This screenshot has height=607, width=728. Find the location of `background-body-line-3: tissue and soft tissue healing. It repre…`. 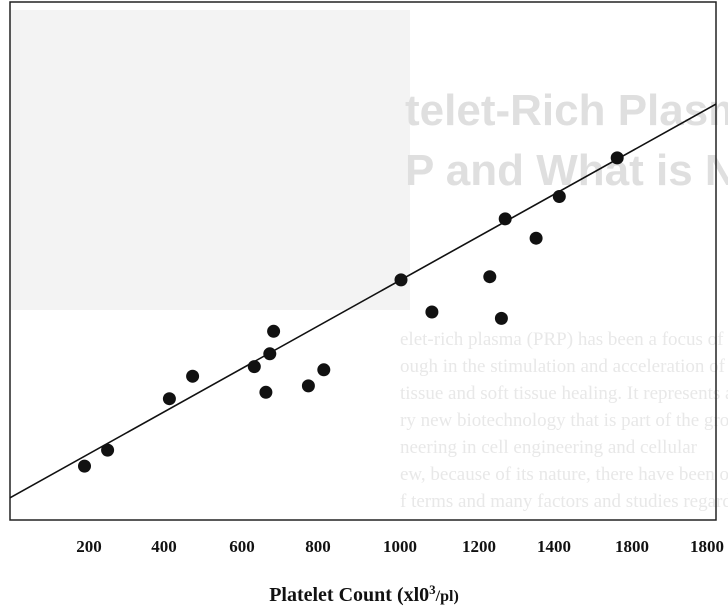

background-body-line-3: tissue and soft tissue healing. It repre… is located at coordinates (564, 393).